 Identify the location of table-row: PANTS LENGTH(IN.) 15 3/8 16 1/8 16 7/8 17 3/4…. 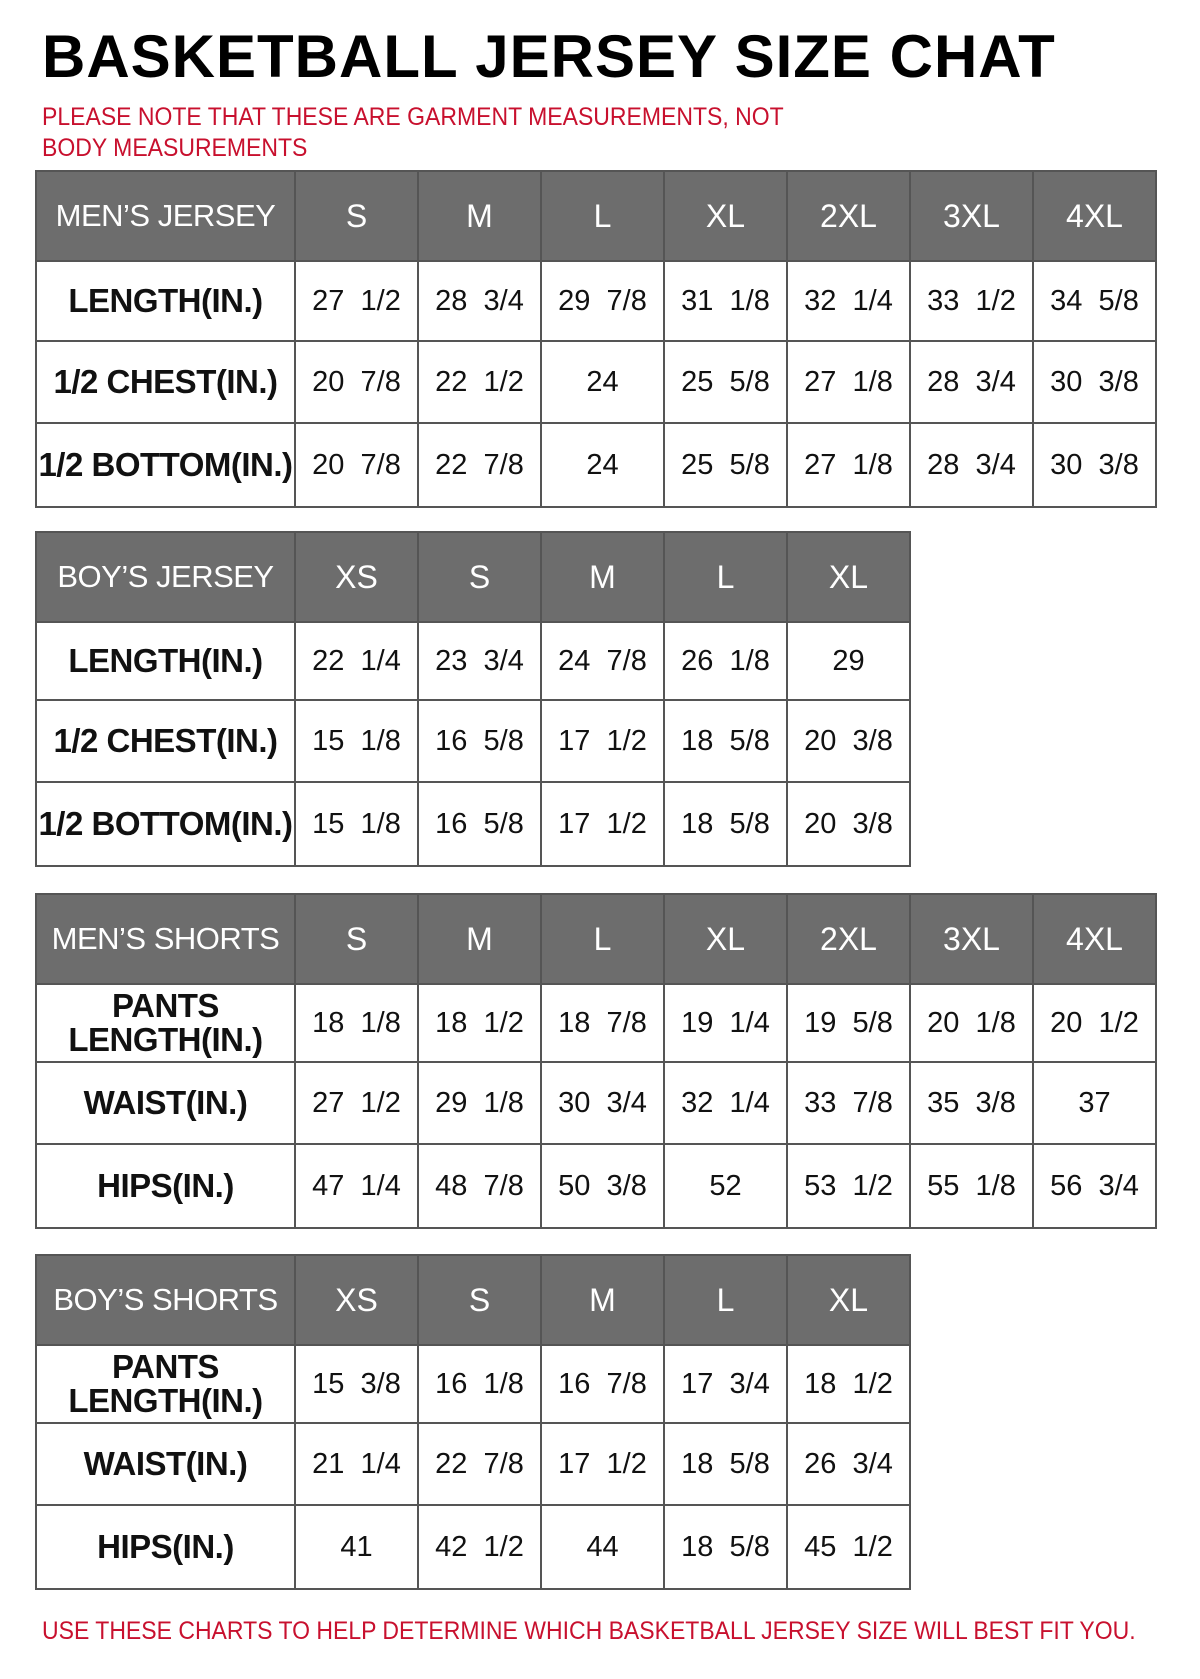
(473, 1384).